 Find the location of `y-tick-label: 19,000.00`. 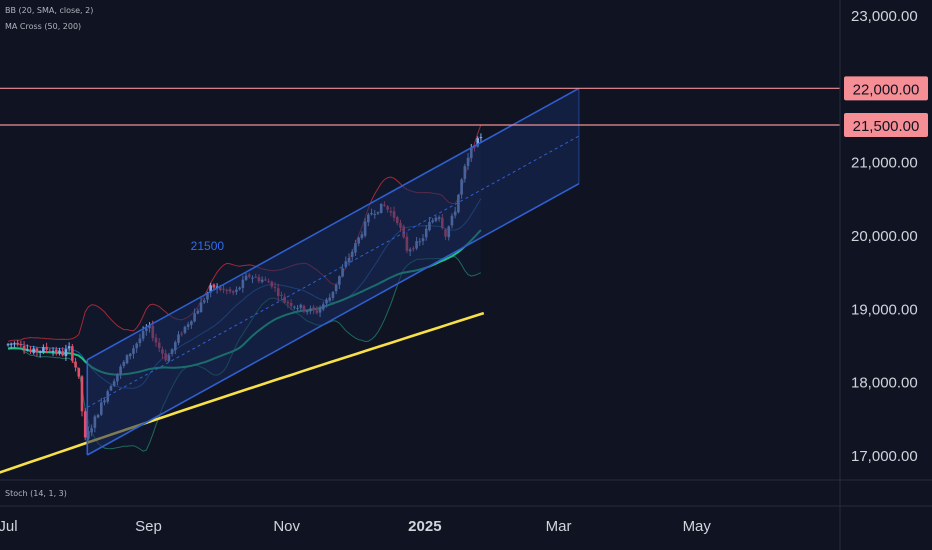

y-tick-label: 19,000.00 is located at coordinates (884, 309).